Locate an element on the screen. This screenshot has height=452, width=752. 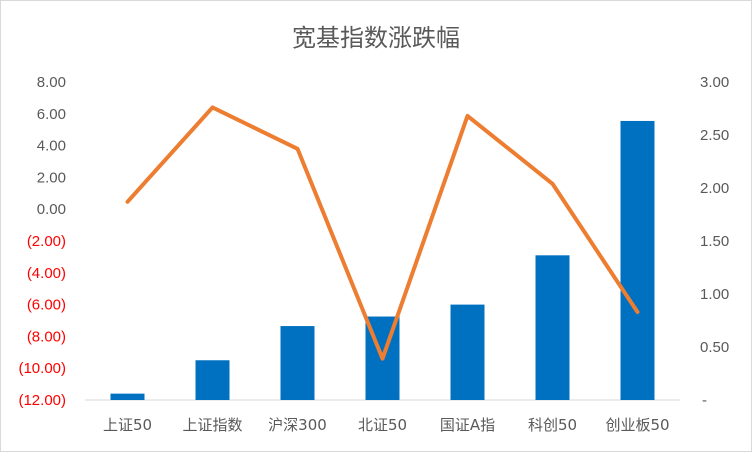
y-left-tick-label: (12.00) is located at coordinates (42, 400).